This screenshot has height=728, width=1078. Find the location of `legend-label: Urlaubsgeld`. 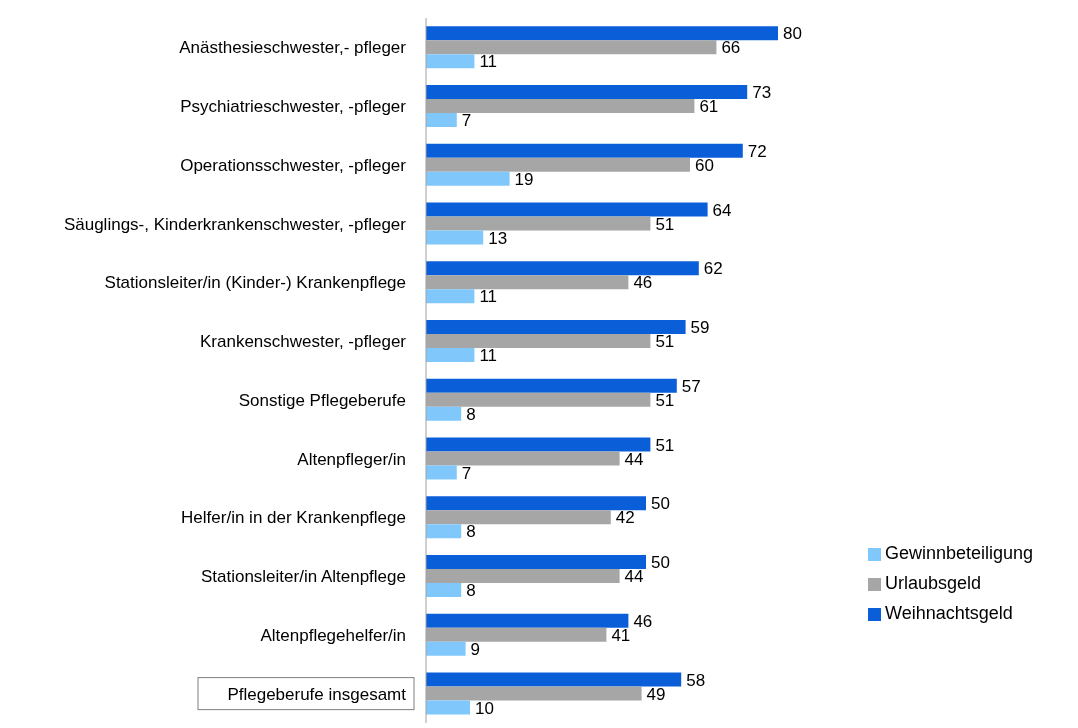

legend-label: Urlaubsgeld is located at coordinates (933, 583).